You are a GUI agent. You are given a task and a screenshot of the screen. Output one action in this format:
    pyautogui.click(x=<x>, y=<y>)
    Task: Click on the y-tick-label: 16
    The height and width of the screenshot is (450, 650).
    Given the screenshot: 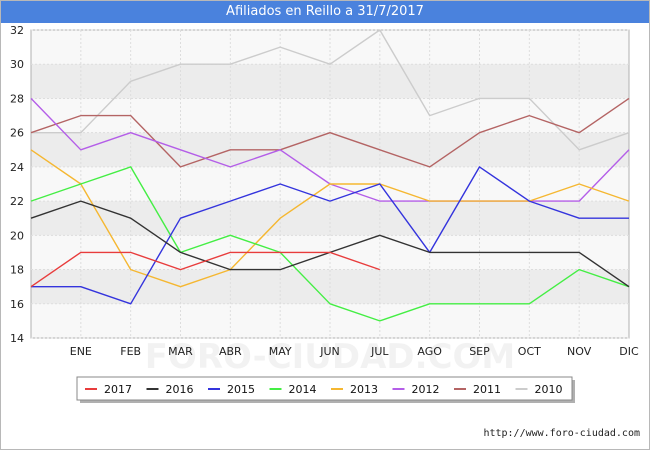 What is the action you would take?
    pyautogui.click(x=17, y=304)
    